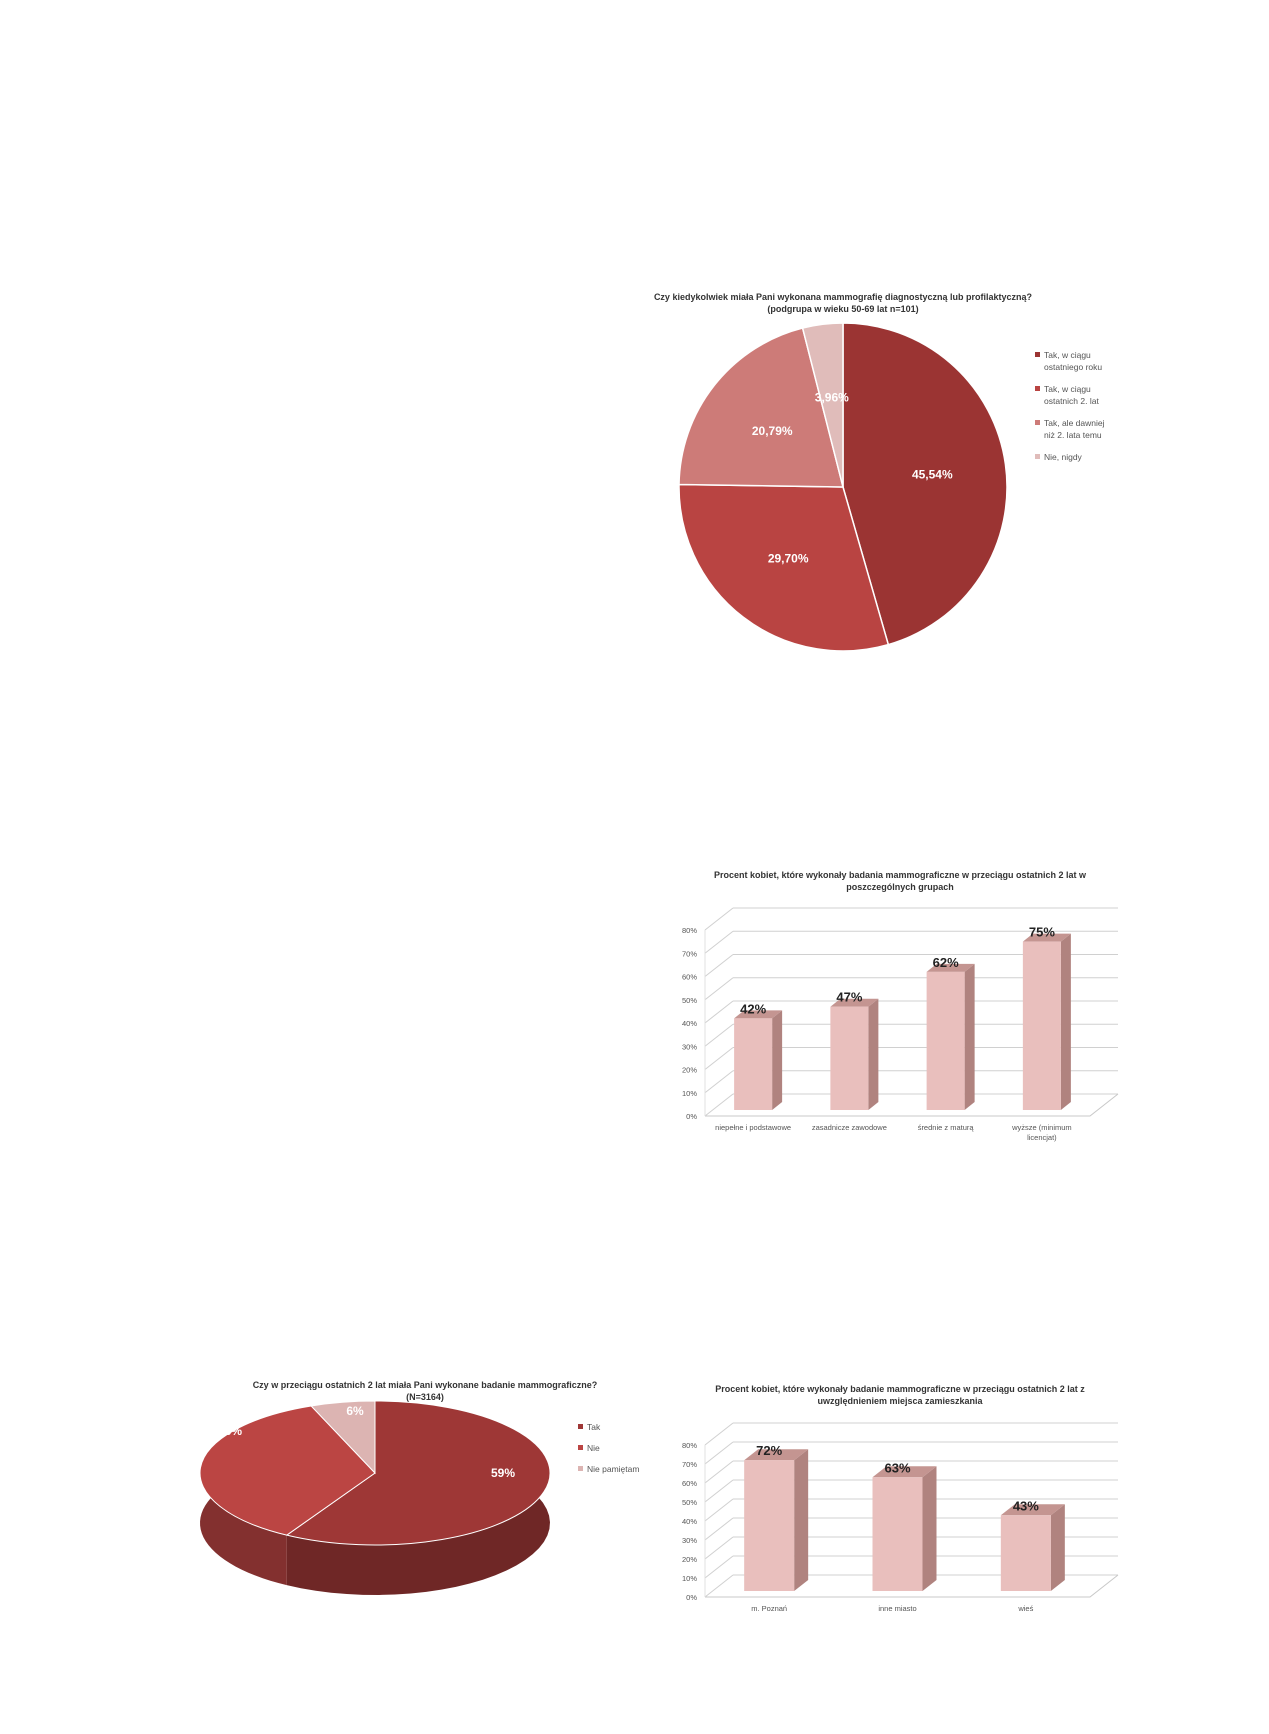  What do you see at coordinates (503, 1473) in the screenshot?
I see `pie-data-label: 59%` at bounding box center [503, 1473].